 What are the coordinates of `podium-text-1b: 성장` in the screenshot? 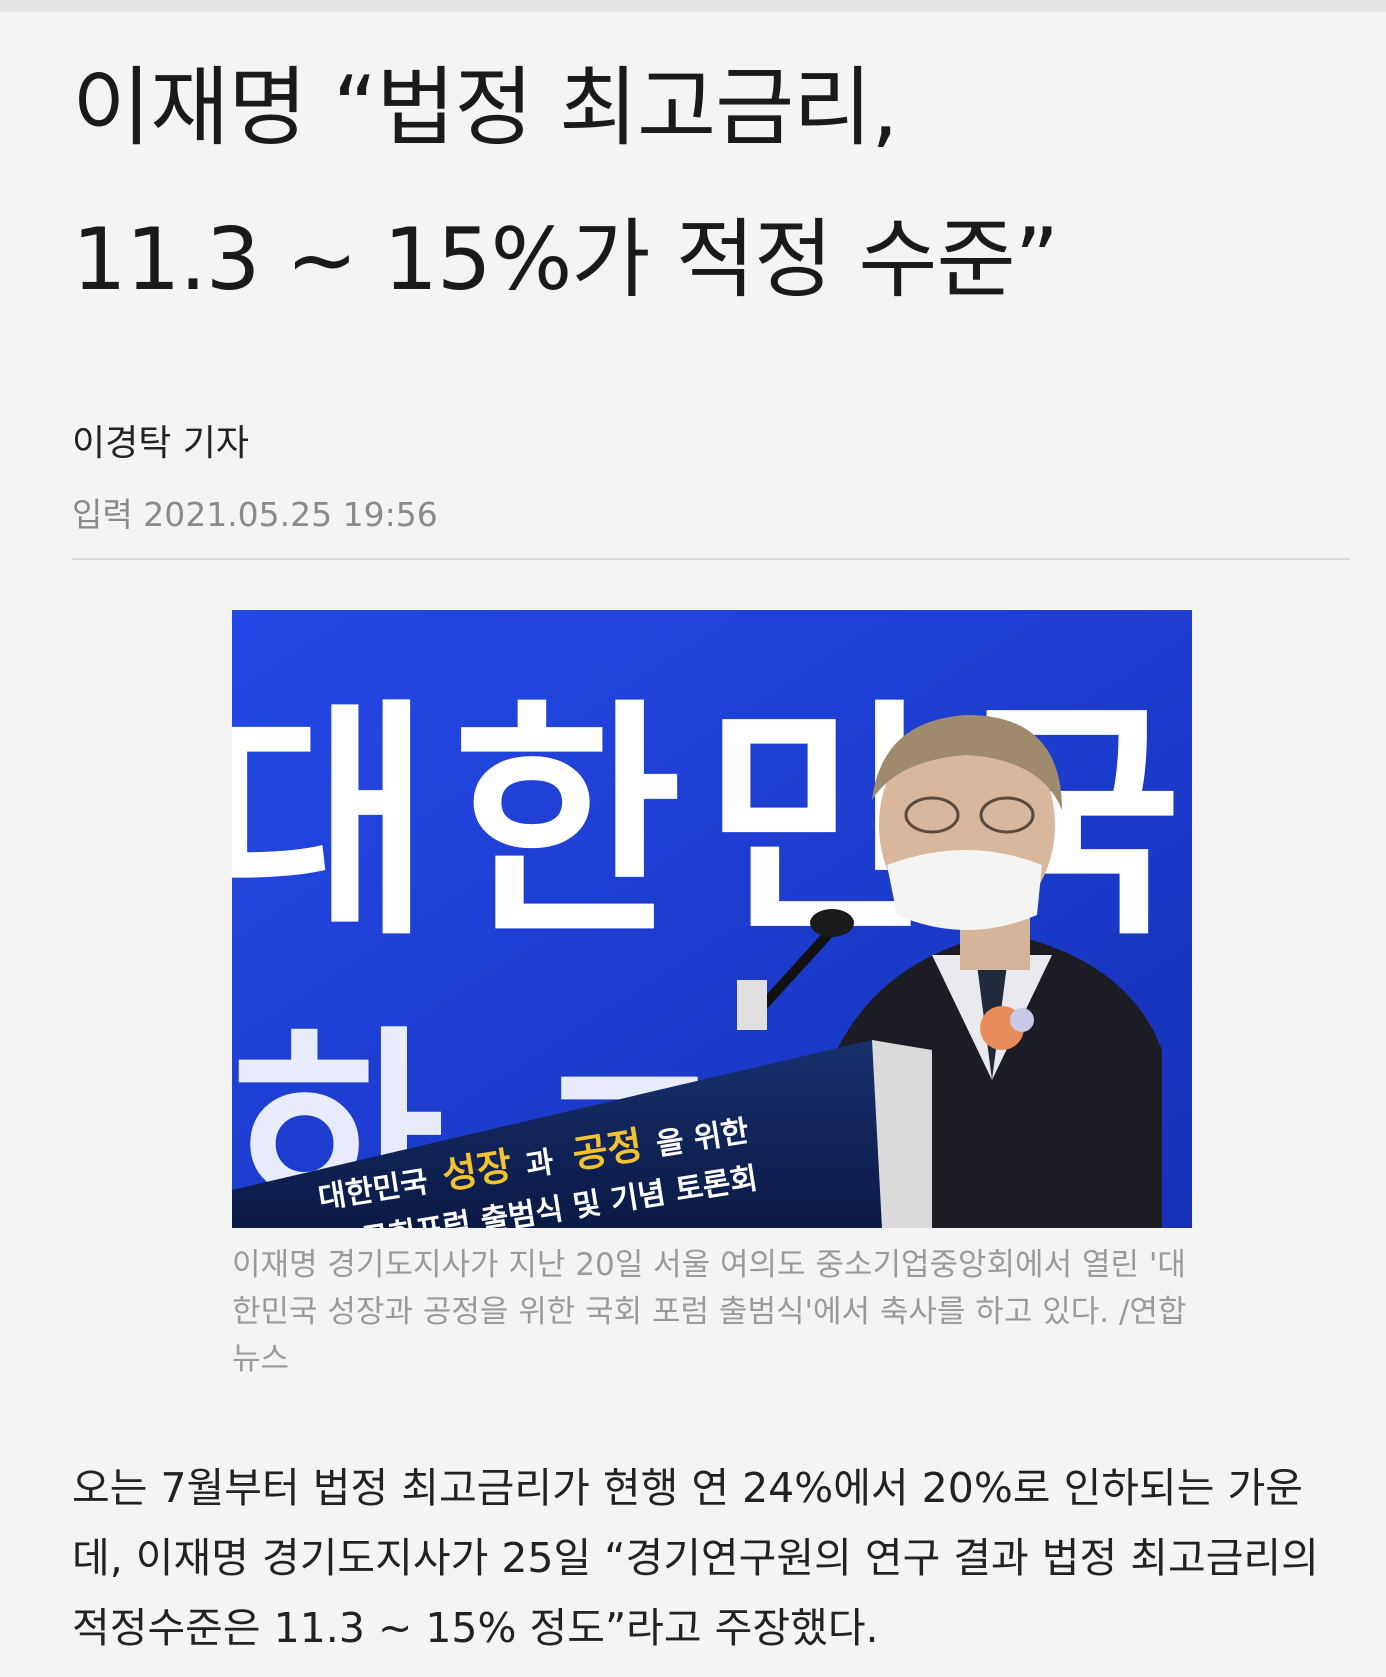 It's located at (477, 1170).